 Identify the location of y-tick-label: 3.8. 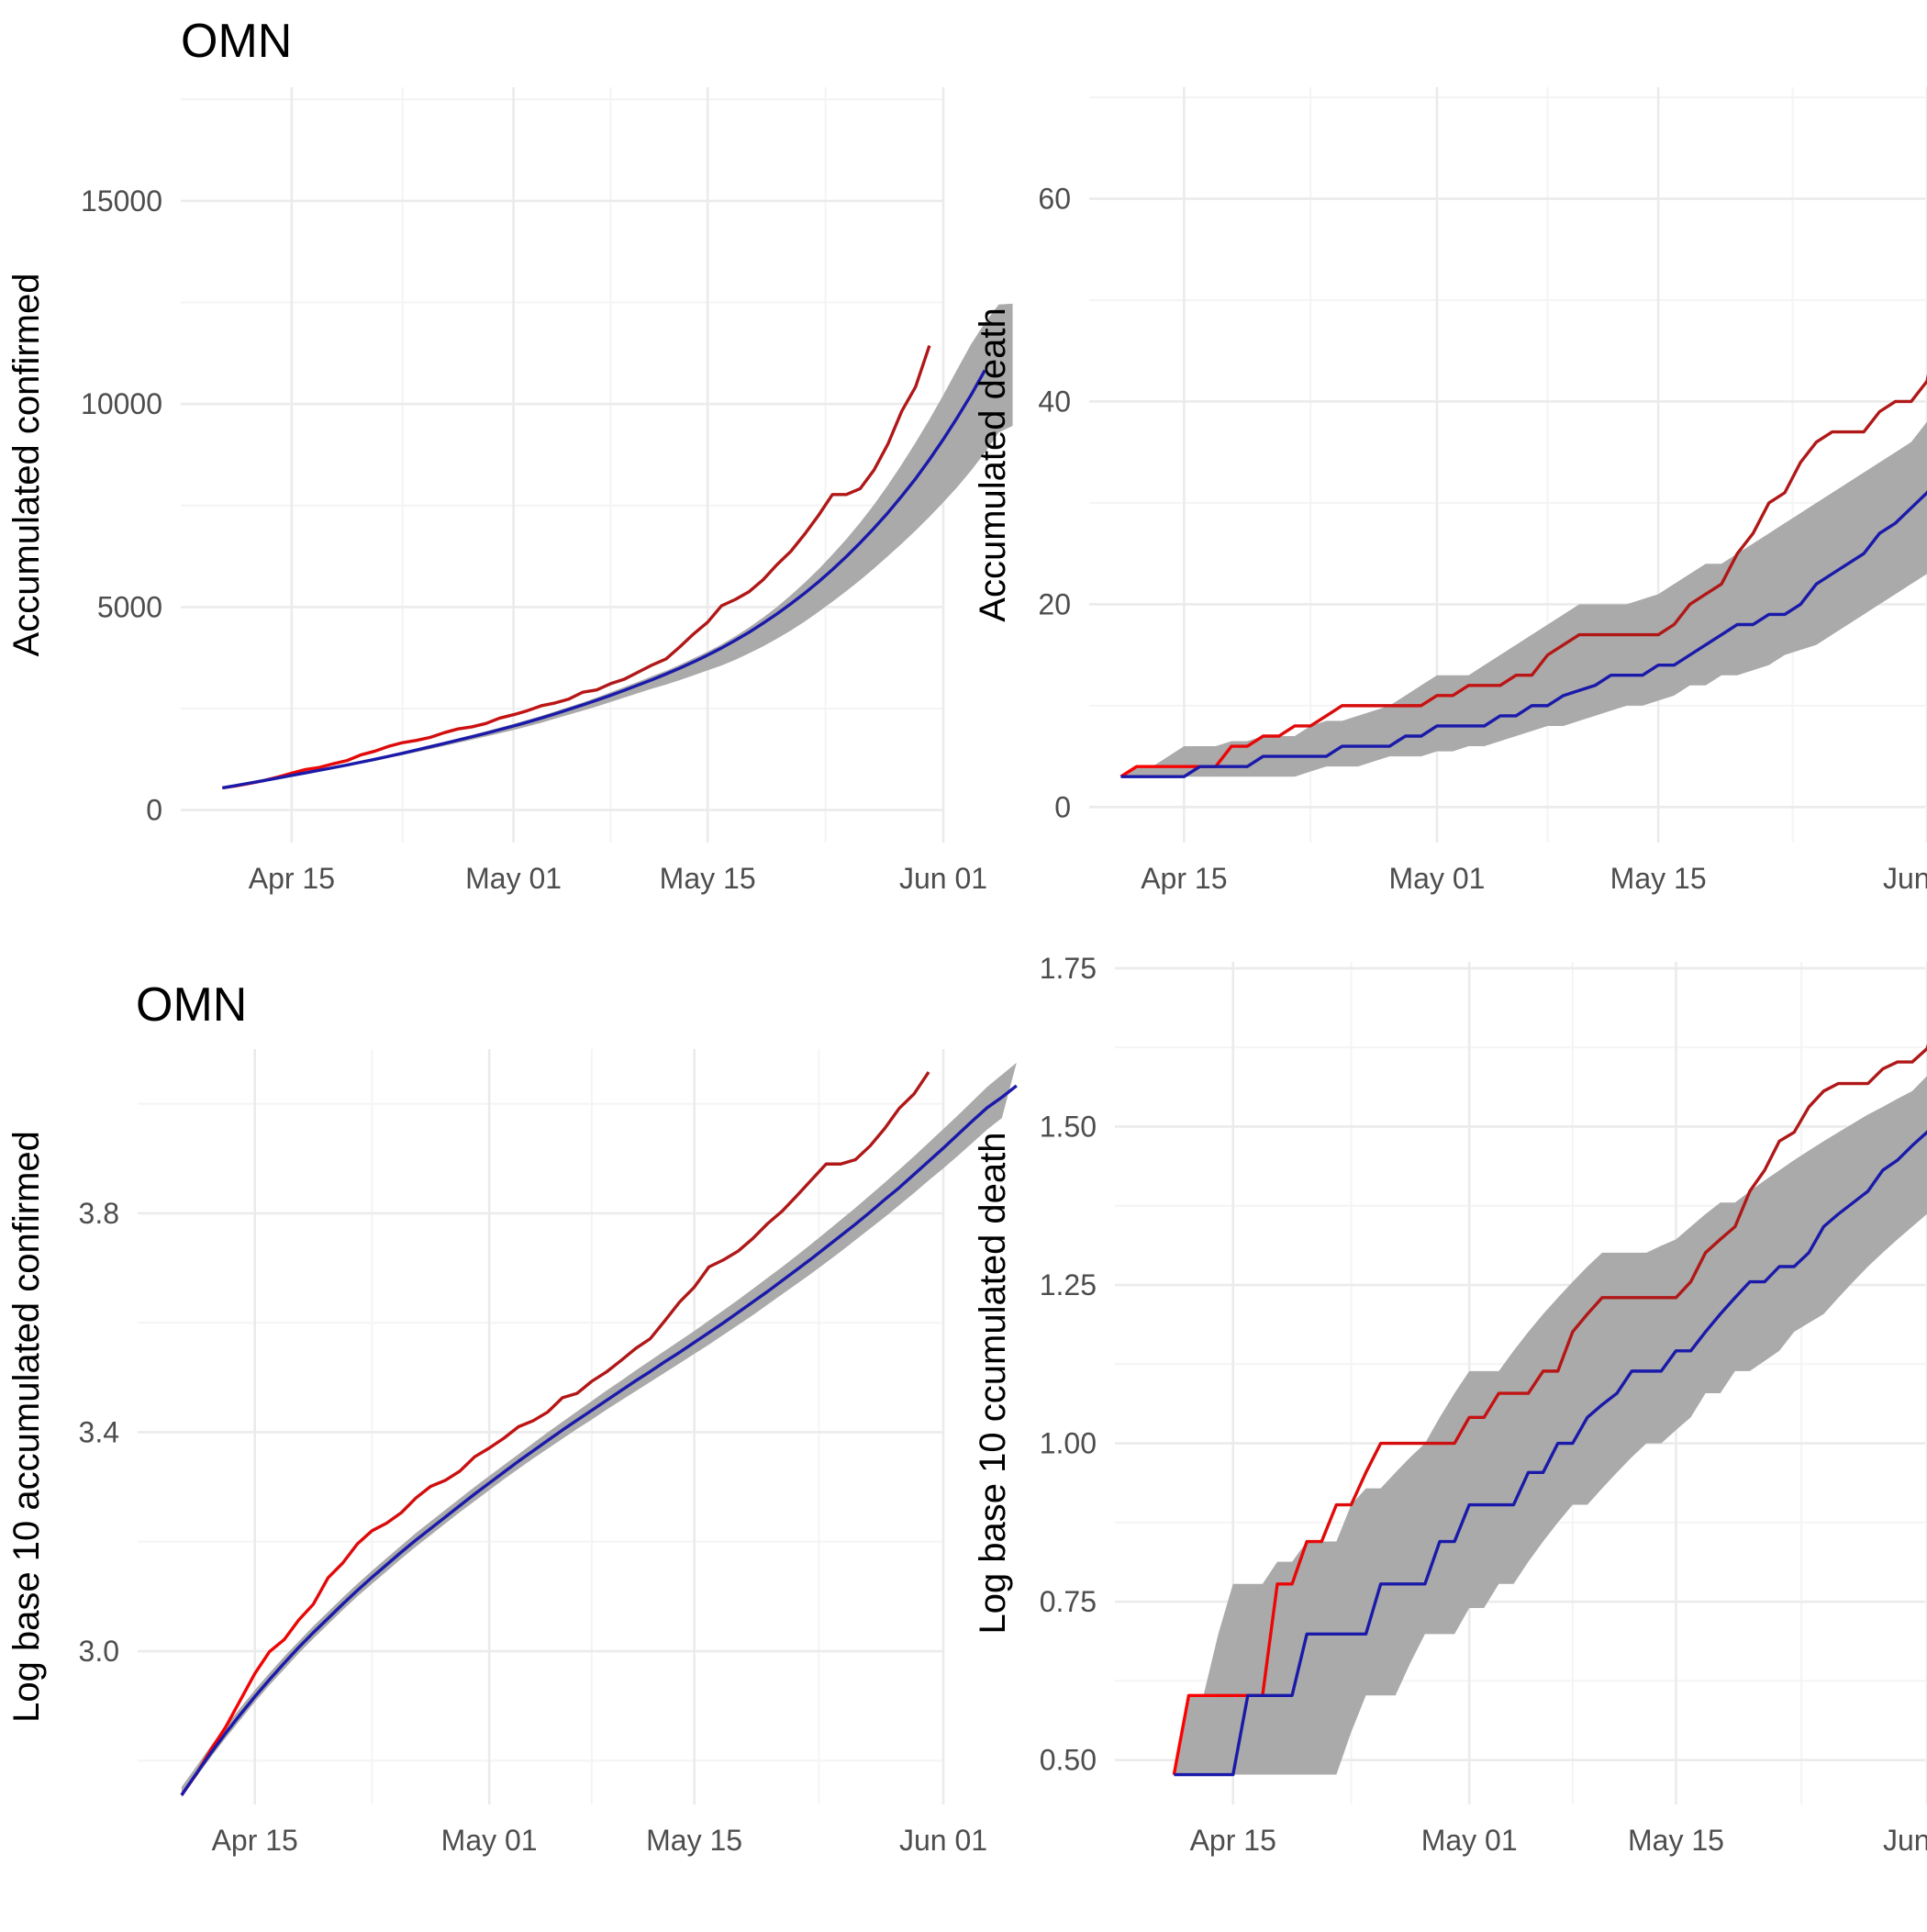
(99, 1213).